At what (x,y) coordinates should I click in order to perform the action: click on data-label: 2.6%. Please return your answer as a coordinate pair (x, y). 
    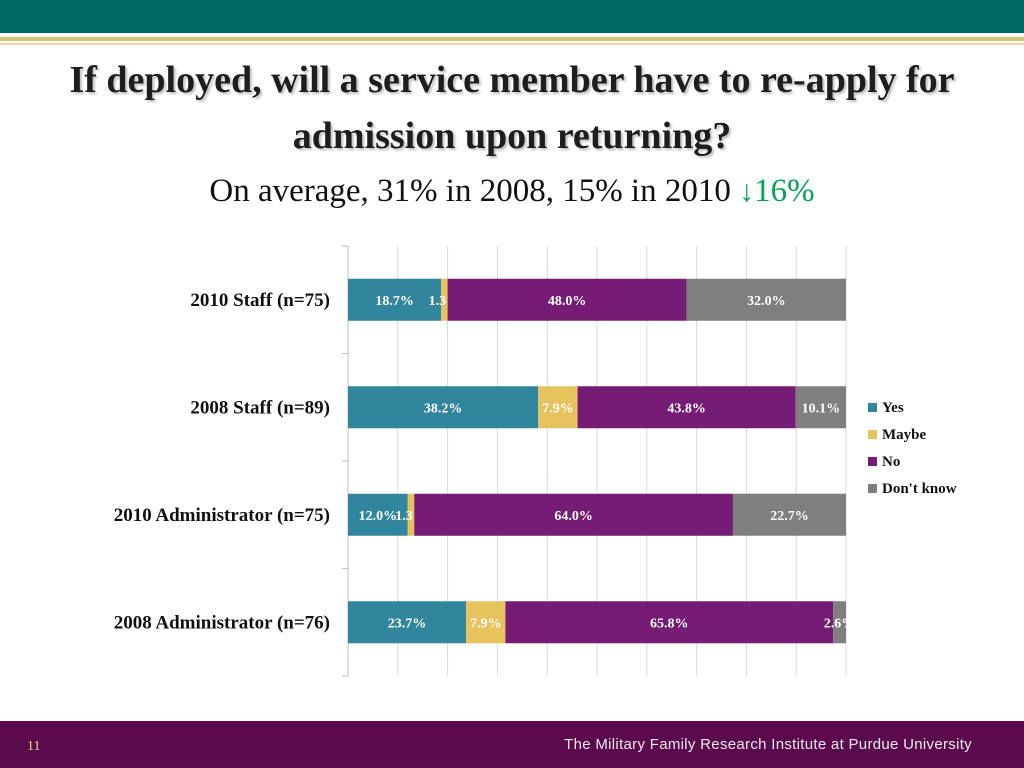
    Looking at the image, I should click on (840, 623).